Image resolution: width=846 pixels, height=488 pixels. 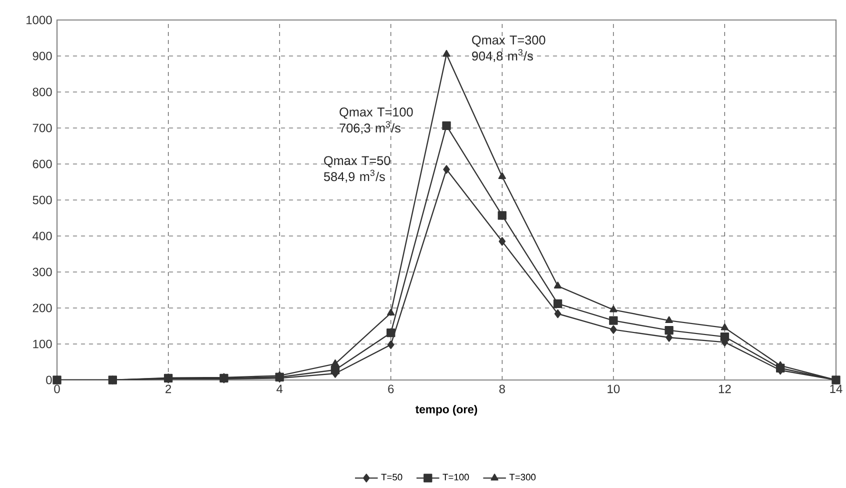 What do you see at coordinates (502, 389) in the screenshot?
I see `x-tick-label: 8` at bounding box center [502, 389].